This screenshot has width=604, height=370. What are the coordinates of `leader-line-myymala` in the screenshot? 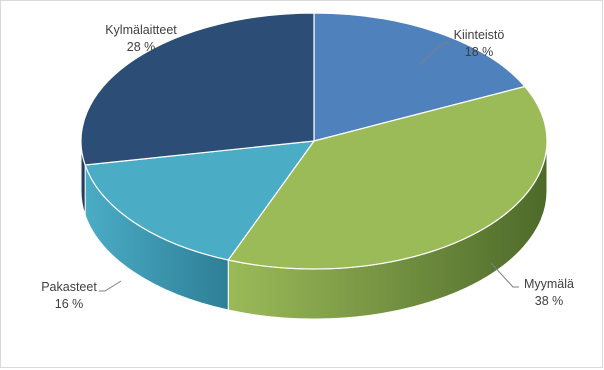 It's located at (504, 275).